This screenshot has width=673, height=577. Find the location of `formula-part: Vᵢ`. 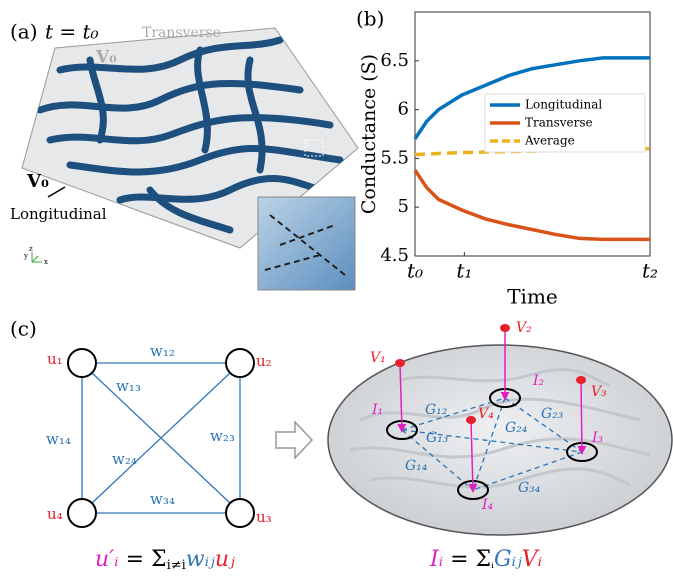

formula-part: Vᵢ is located at coordinates (532, 559).